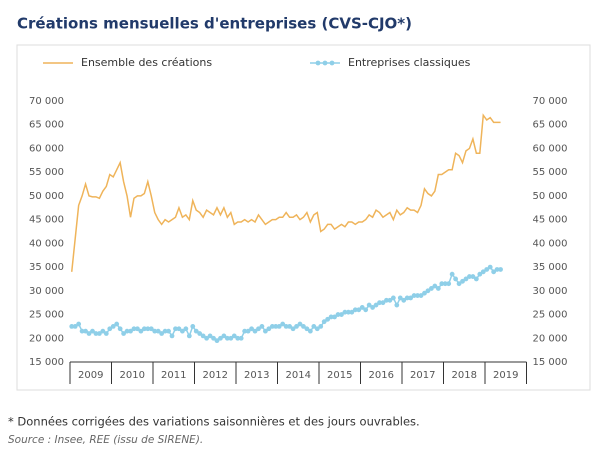 This screenshot has width=607, height=457. Describe the element at coordinates (46, 243) in the screenshot. I see `y-tick-label: 40 000` at that location.